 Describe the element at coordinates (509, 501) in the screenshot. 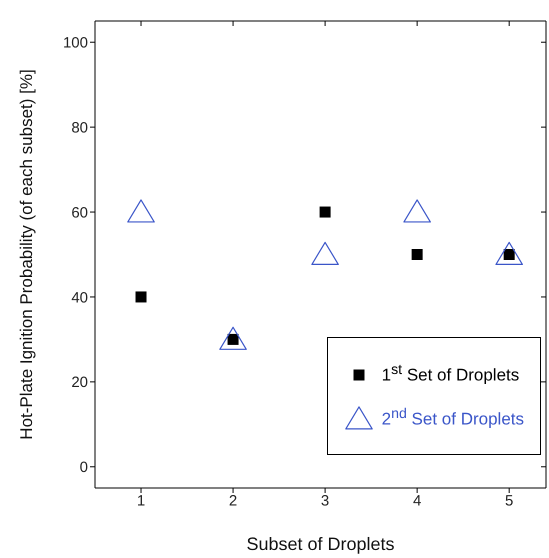

I see `x-tick-label: 5` at that location.